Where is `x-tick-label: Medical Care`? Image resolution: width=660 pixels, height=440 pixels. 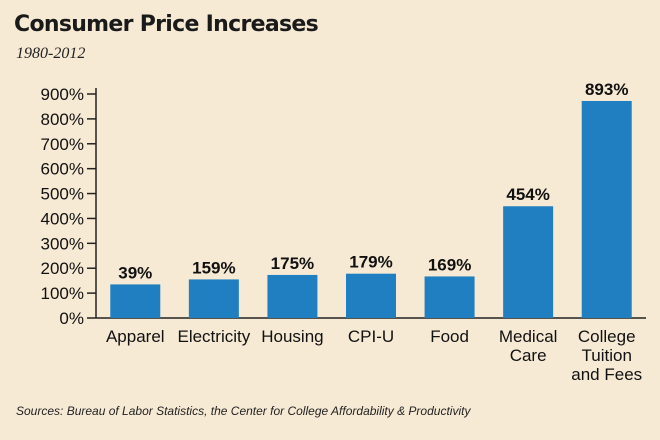 x-tick-label: Medical Care is located at coordinates (528, 346).